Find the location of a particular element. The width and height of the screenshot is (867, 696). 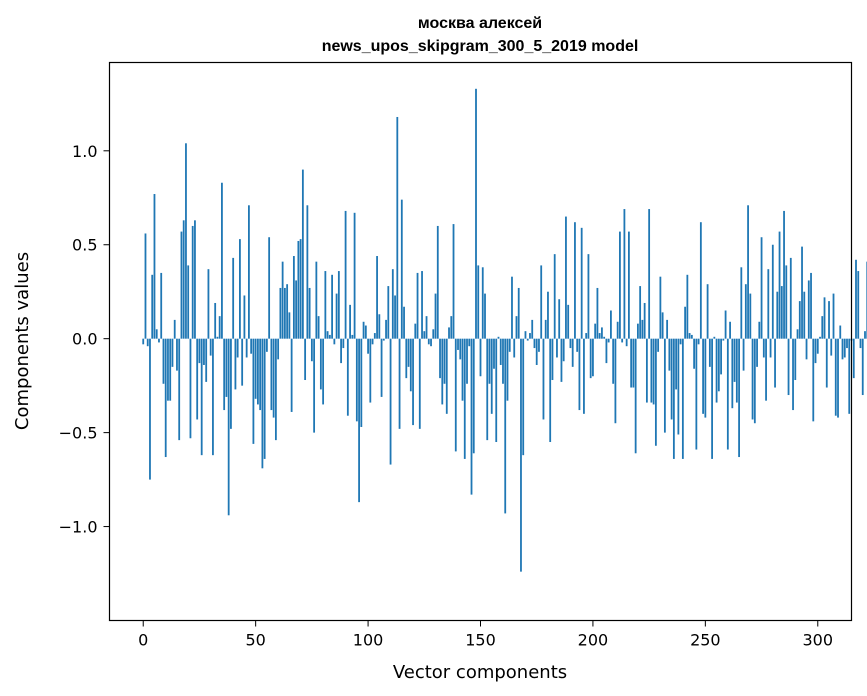

chart-title-line-1: москва алексей is located at coordinates (480, 23).